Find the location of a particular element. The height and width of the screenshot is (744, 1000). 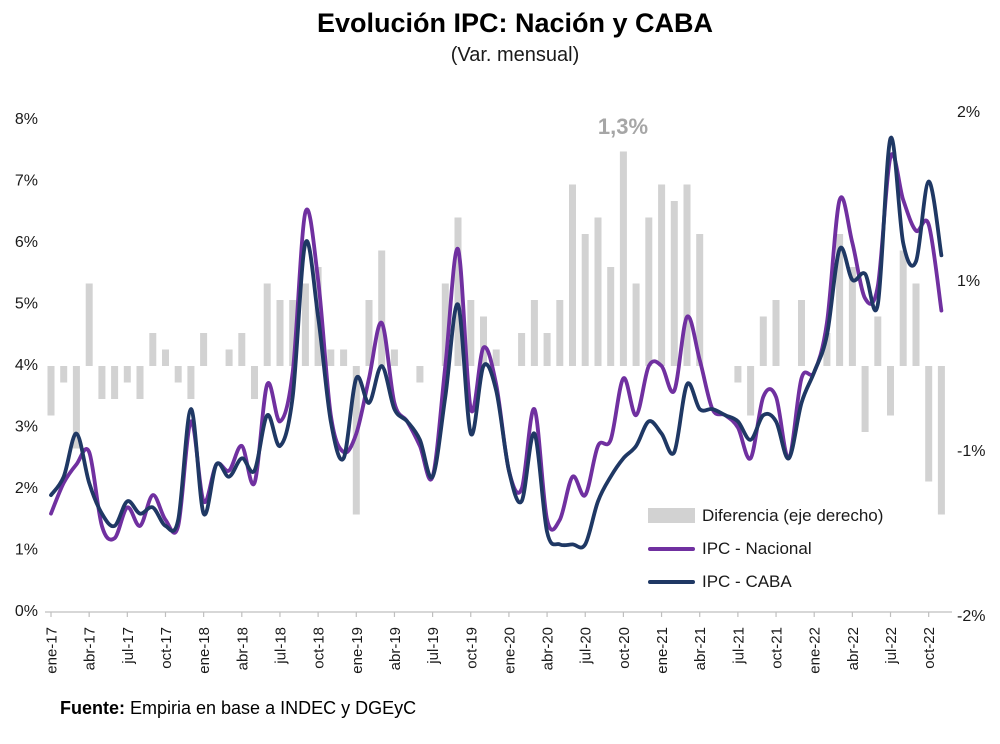

left-axis-tick-label: 0% is located at coordinates (26, 611).